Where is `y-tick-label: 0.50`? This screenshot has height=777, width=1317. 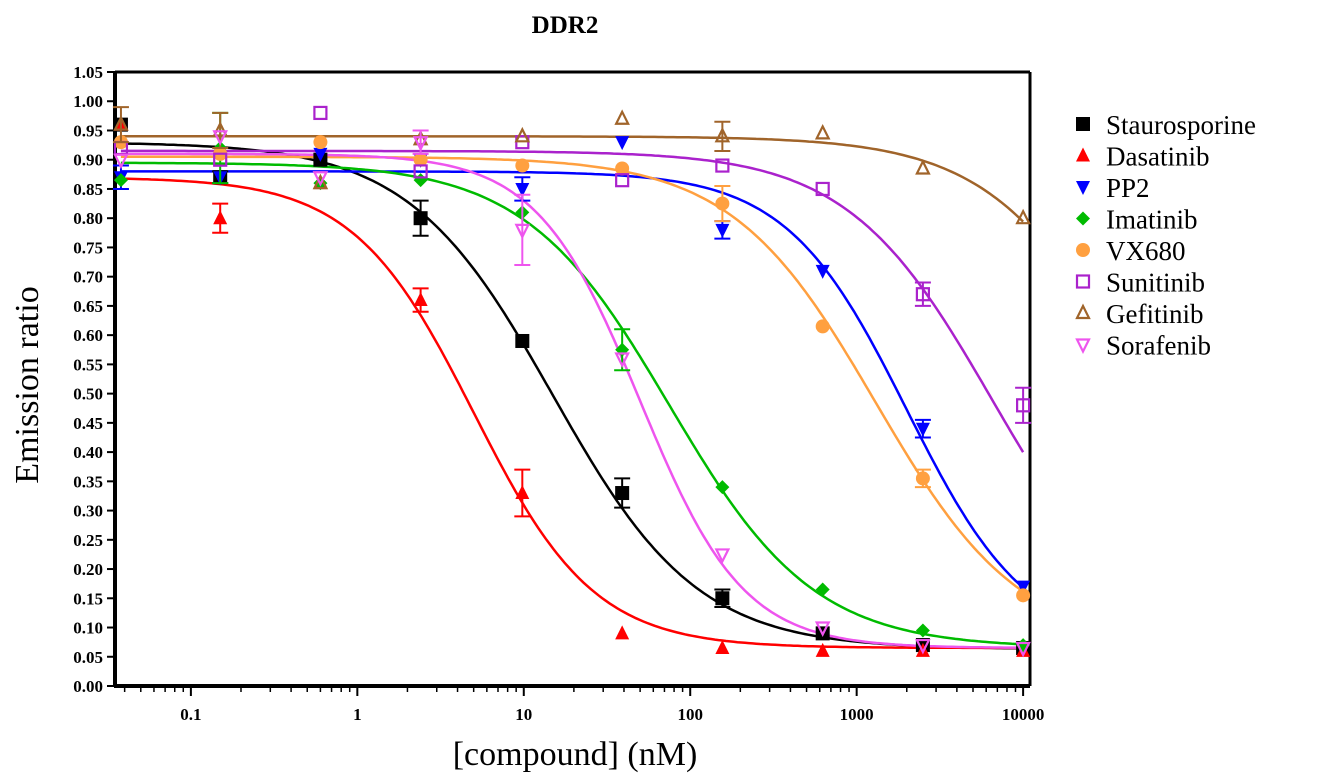 y-tick-label: 0.50 is located at coordinates (88, 394).